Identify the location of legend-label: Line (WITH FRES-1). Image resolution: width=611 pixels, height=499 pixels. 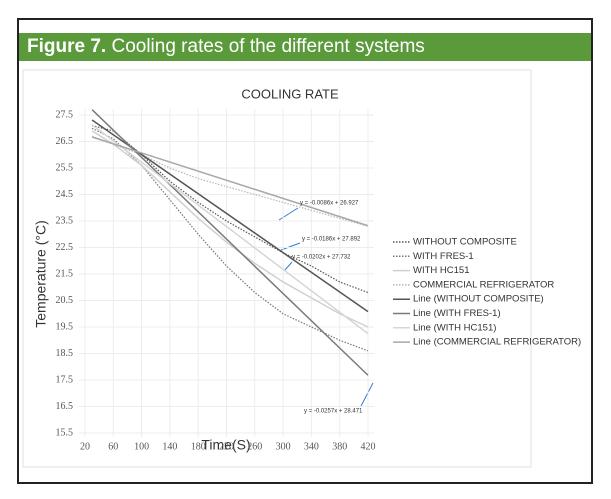
(457, 313).